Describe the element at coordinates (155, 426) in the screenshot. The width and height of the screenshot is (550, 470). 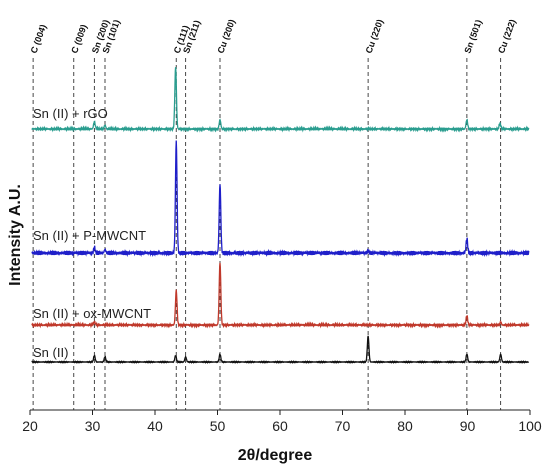
I see `x-tick-label: 40` at that location.